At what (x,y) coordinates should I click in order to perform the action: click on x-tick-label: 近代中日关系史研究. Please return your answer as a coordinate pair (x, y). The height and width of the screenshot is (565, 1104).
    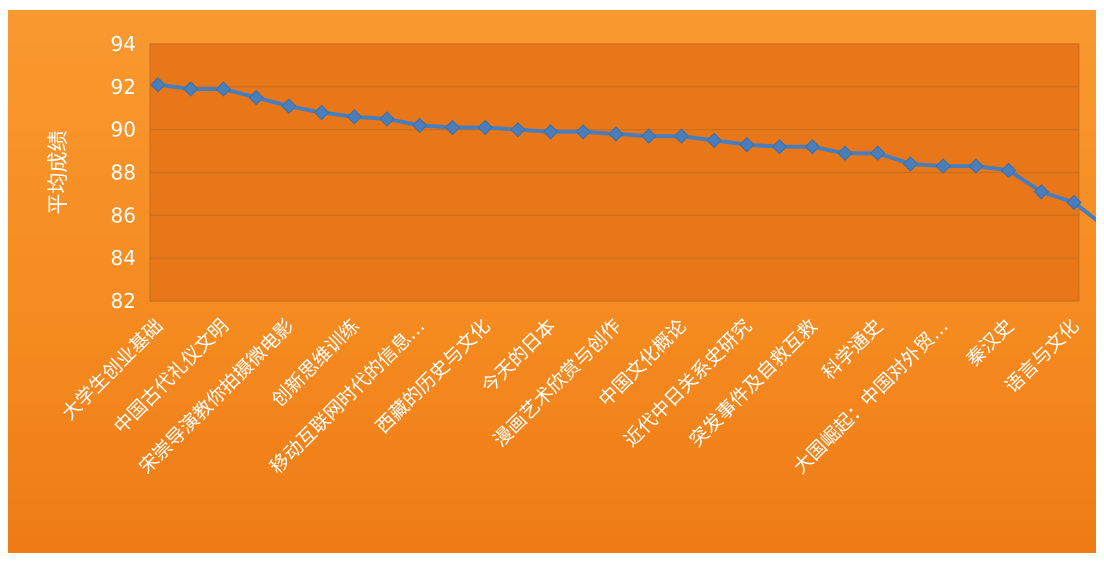
    Looking at the image, I should click on (688, 383).